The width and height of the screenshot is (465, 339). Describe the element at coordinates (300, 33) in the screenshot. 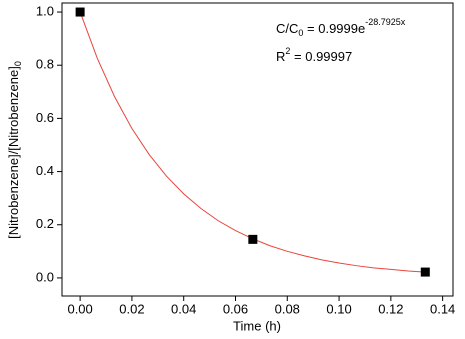

I see `eq-lhs-sub: 0` at that location.